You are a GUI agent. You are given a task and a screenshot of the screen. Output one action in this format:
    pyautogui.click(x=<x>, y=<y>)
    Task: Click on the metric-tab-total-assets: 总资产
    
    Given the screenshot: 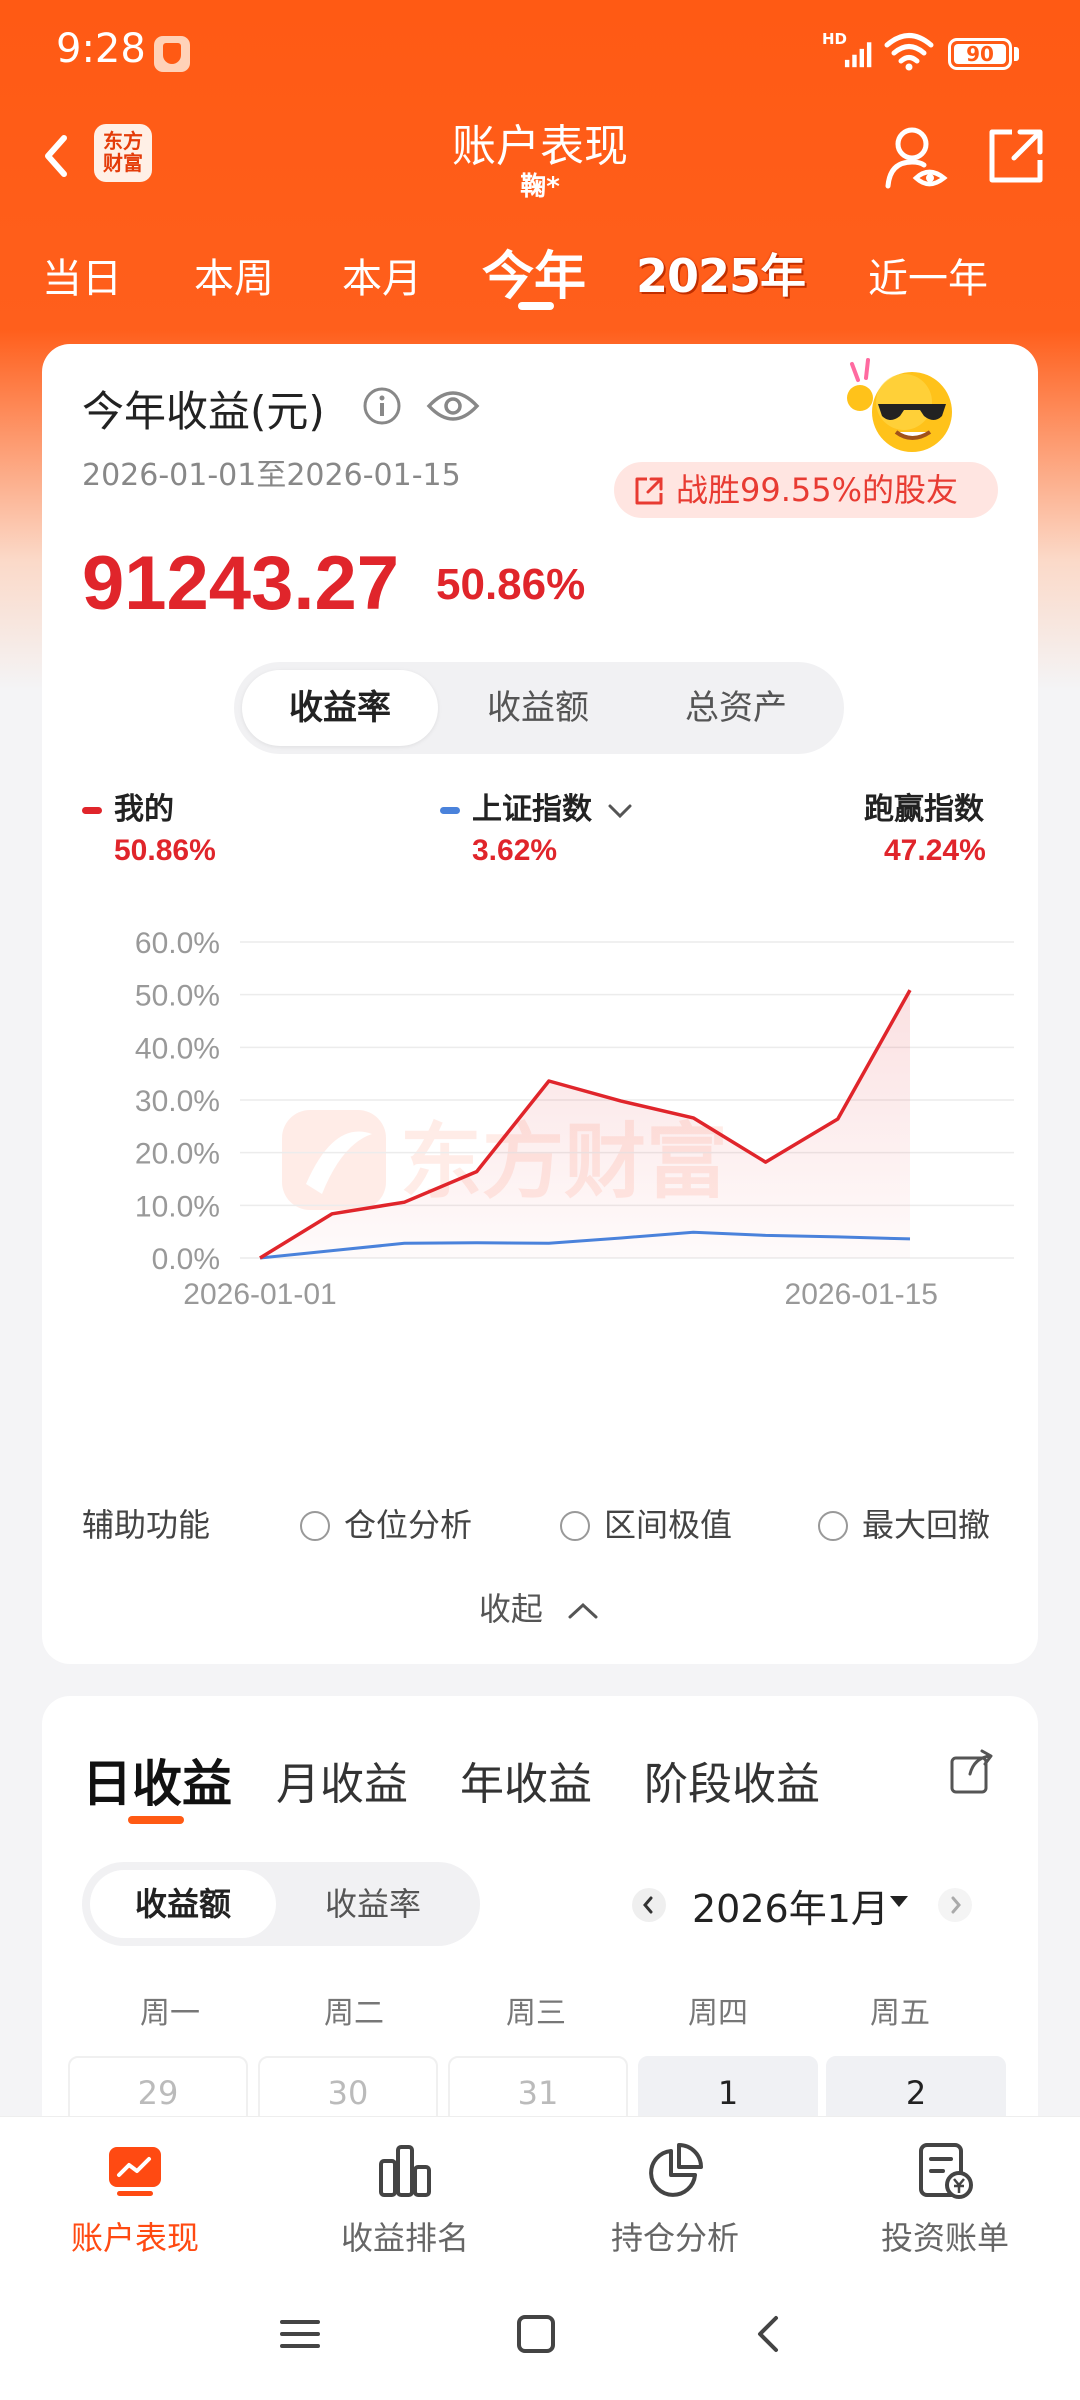 What is the action you would take?
    pyautogui.click(x=736, y=708)
    